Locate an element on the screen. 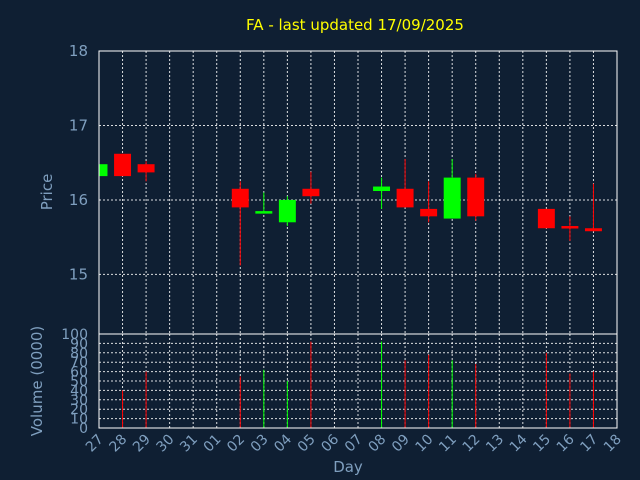 Image resolution: width=640 pixels, height=480 pixels. volume-tick-label: 70 is located at coordinates (79, 363).